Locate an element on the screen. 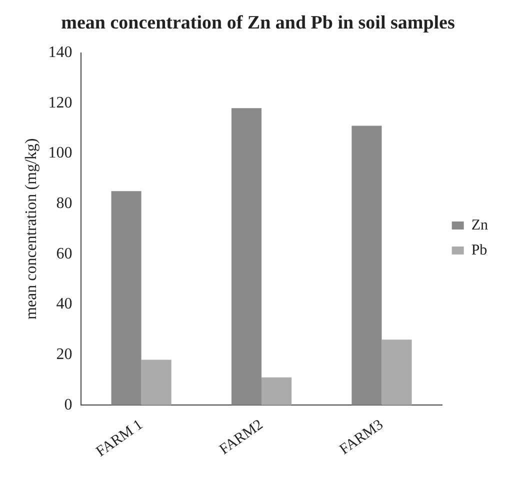 The height and width of the screenshot is (479, 518). y-tick-label: 120 is located at coordinates (60, 103).